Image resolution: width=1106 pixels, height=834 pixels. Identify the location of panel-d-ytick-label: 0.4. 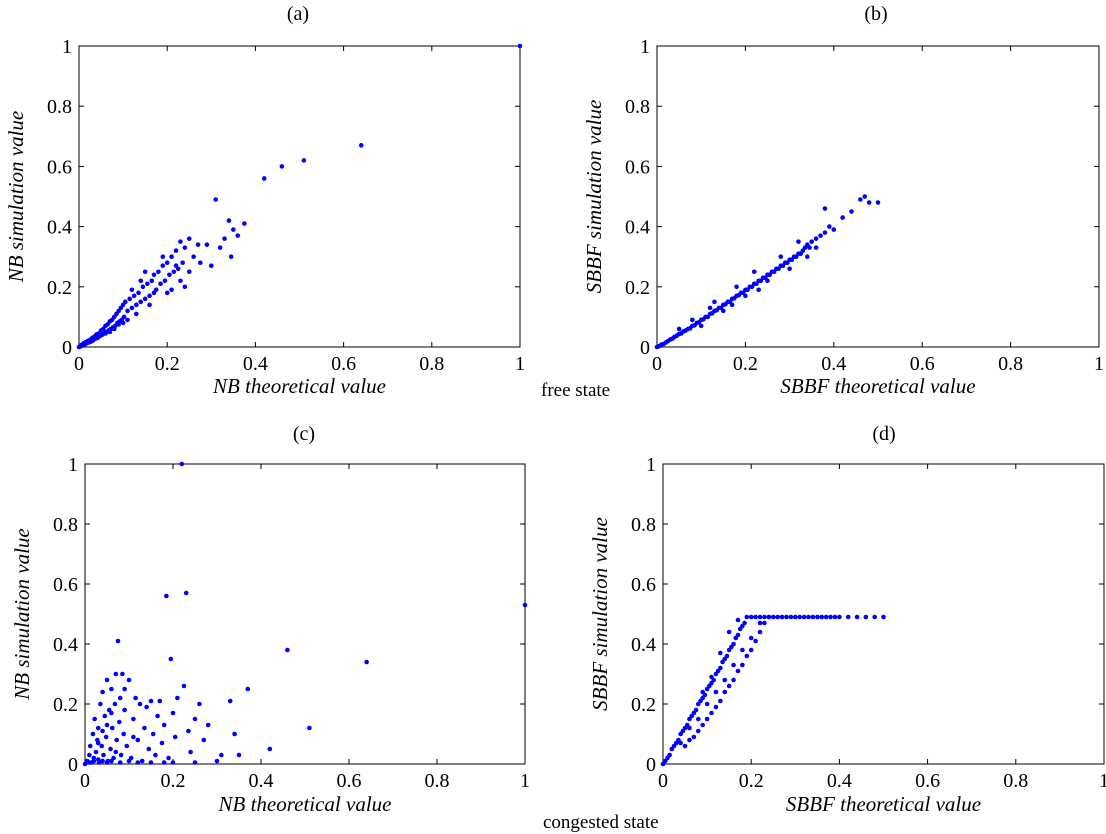
(643, 645).